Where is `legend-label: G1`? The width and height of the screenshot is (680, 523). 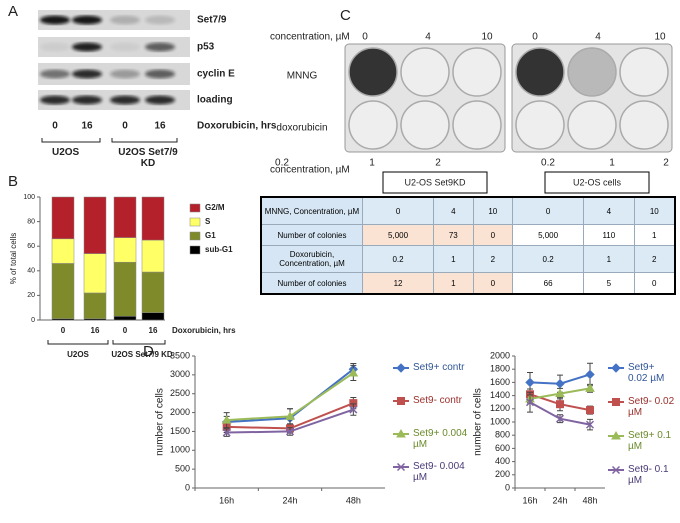
legend-label: G1 is located at coordinates (210, 235).